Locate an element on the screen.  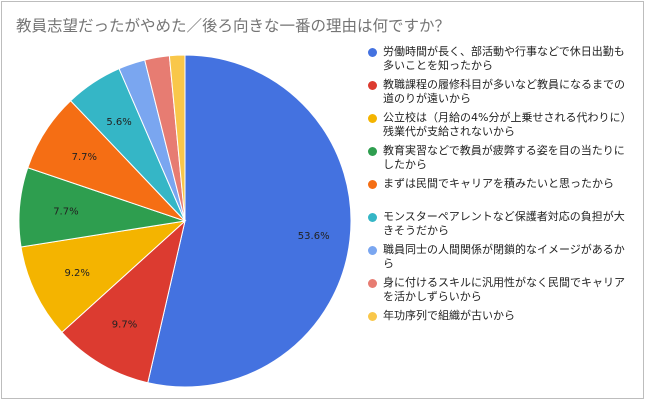
legend-item-5: まずは民間でキャリアを積みたいと思ったから is located at coordinates (500, 193).